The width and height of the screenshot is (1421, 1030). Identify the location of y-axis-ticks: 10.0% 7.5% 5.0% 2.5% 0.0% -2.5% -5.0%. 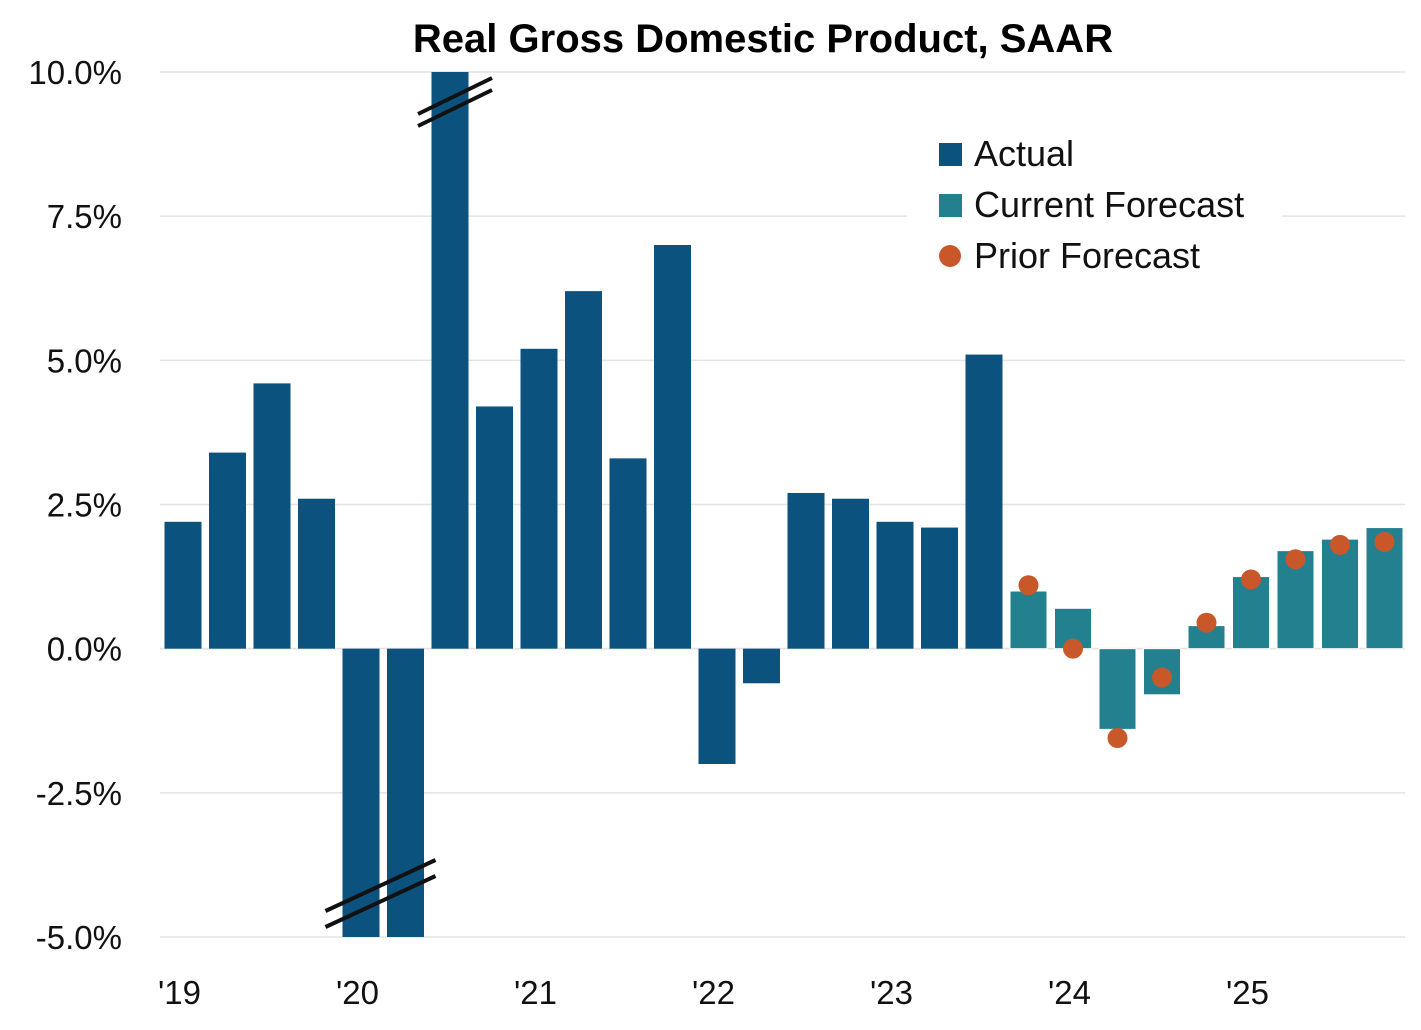
(75, 505).